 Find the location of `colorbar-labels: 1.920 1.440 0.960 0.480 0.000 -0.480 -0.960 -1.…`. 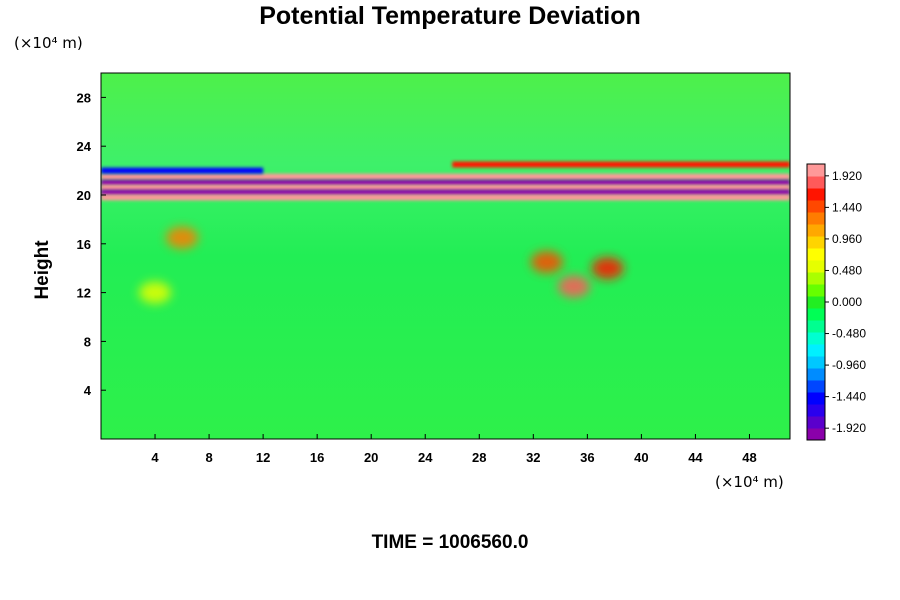

colorbar-labels: 1.920 1.440 0.960 0.480 0.000 -0.480 -0.960 -1.… is located at coordinates (845, 302).